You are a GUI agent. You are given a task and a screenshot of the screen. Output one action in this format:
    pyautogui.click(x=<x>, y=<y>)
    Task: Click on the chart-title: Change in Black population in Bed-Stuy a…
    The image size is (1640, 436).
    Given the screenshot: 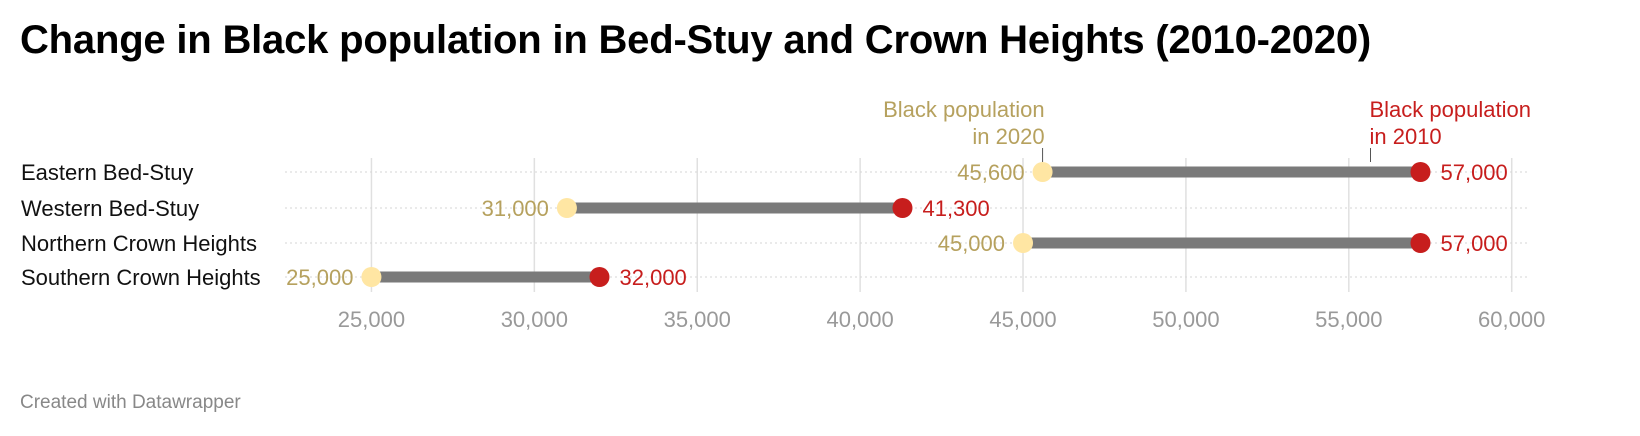 What is the action you would take?
    pyautogui.click(x=696, y=40)
    